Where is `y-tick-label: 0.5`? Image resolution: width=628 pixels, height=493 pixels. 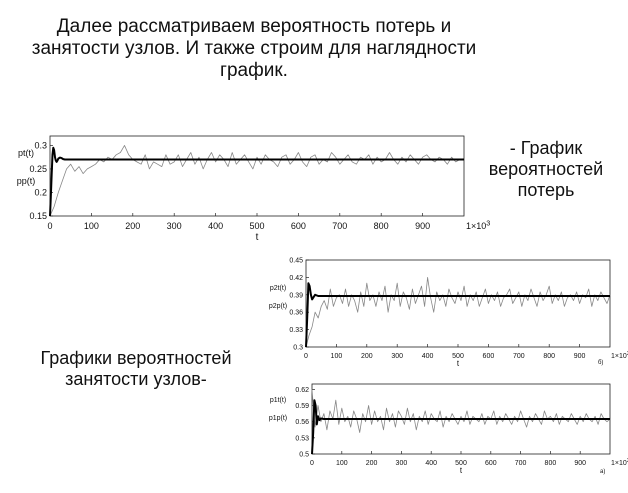
y-tick-label: 0.5 is located at coordinates (304, 454).